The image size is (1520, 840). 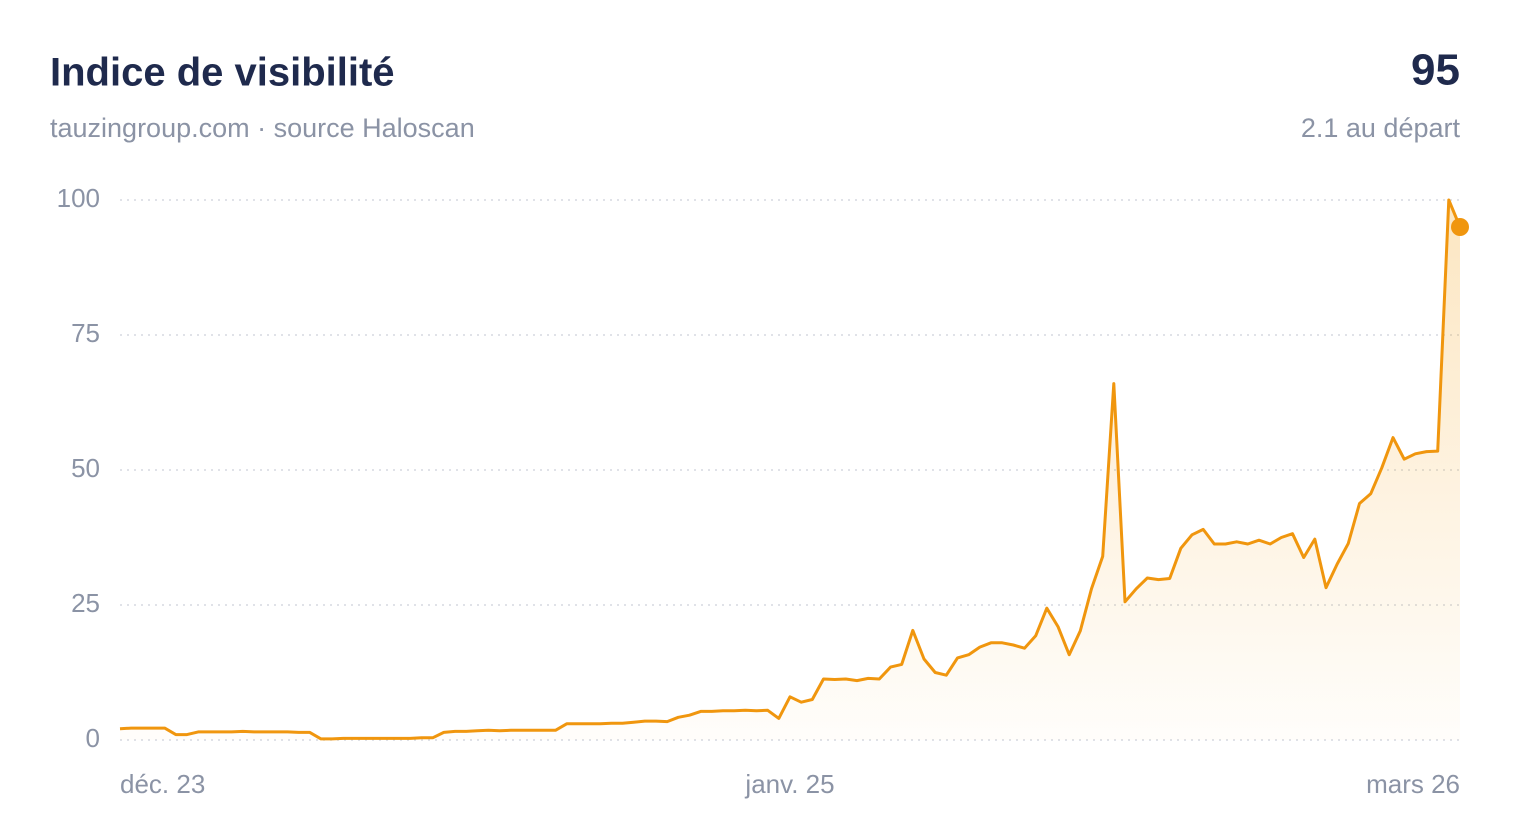 What do you see at coordinates (78, 198) in the screenshot?
I see `y-tick-label: 100` at bounding box center [78, 198].